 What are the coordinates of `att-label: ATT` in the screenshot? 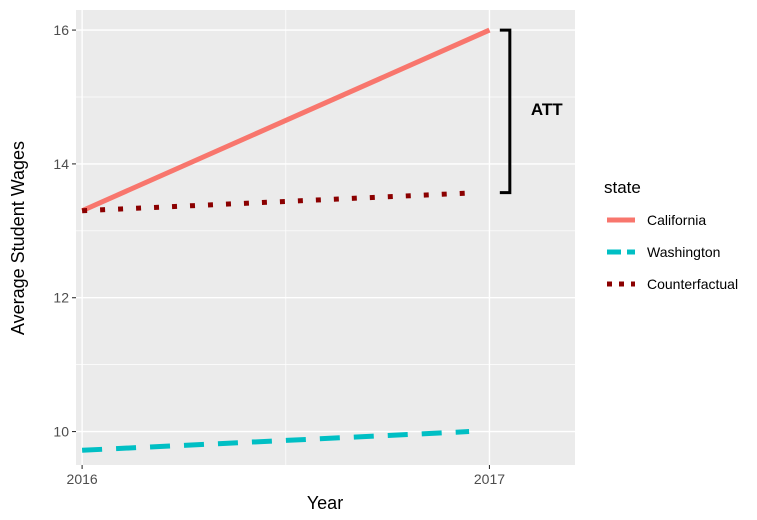 It's located at (547, 109).